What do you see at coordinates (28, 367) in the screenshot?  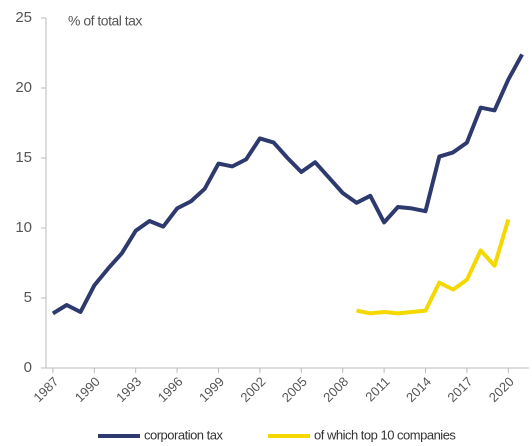 I see `y-tick-label: 0` at bounding box center [28, 367].